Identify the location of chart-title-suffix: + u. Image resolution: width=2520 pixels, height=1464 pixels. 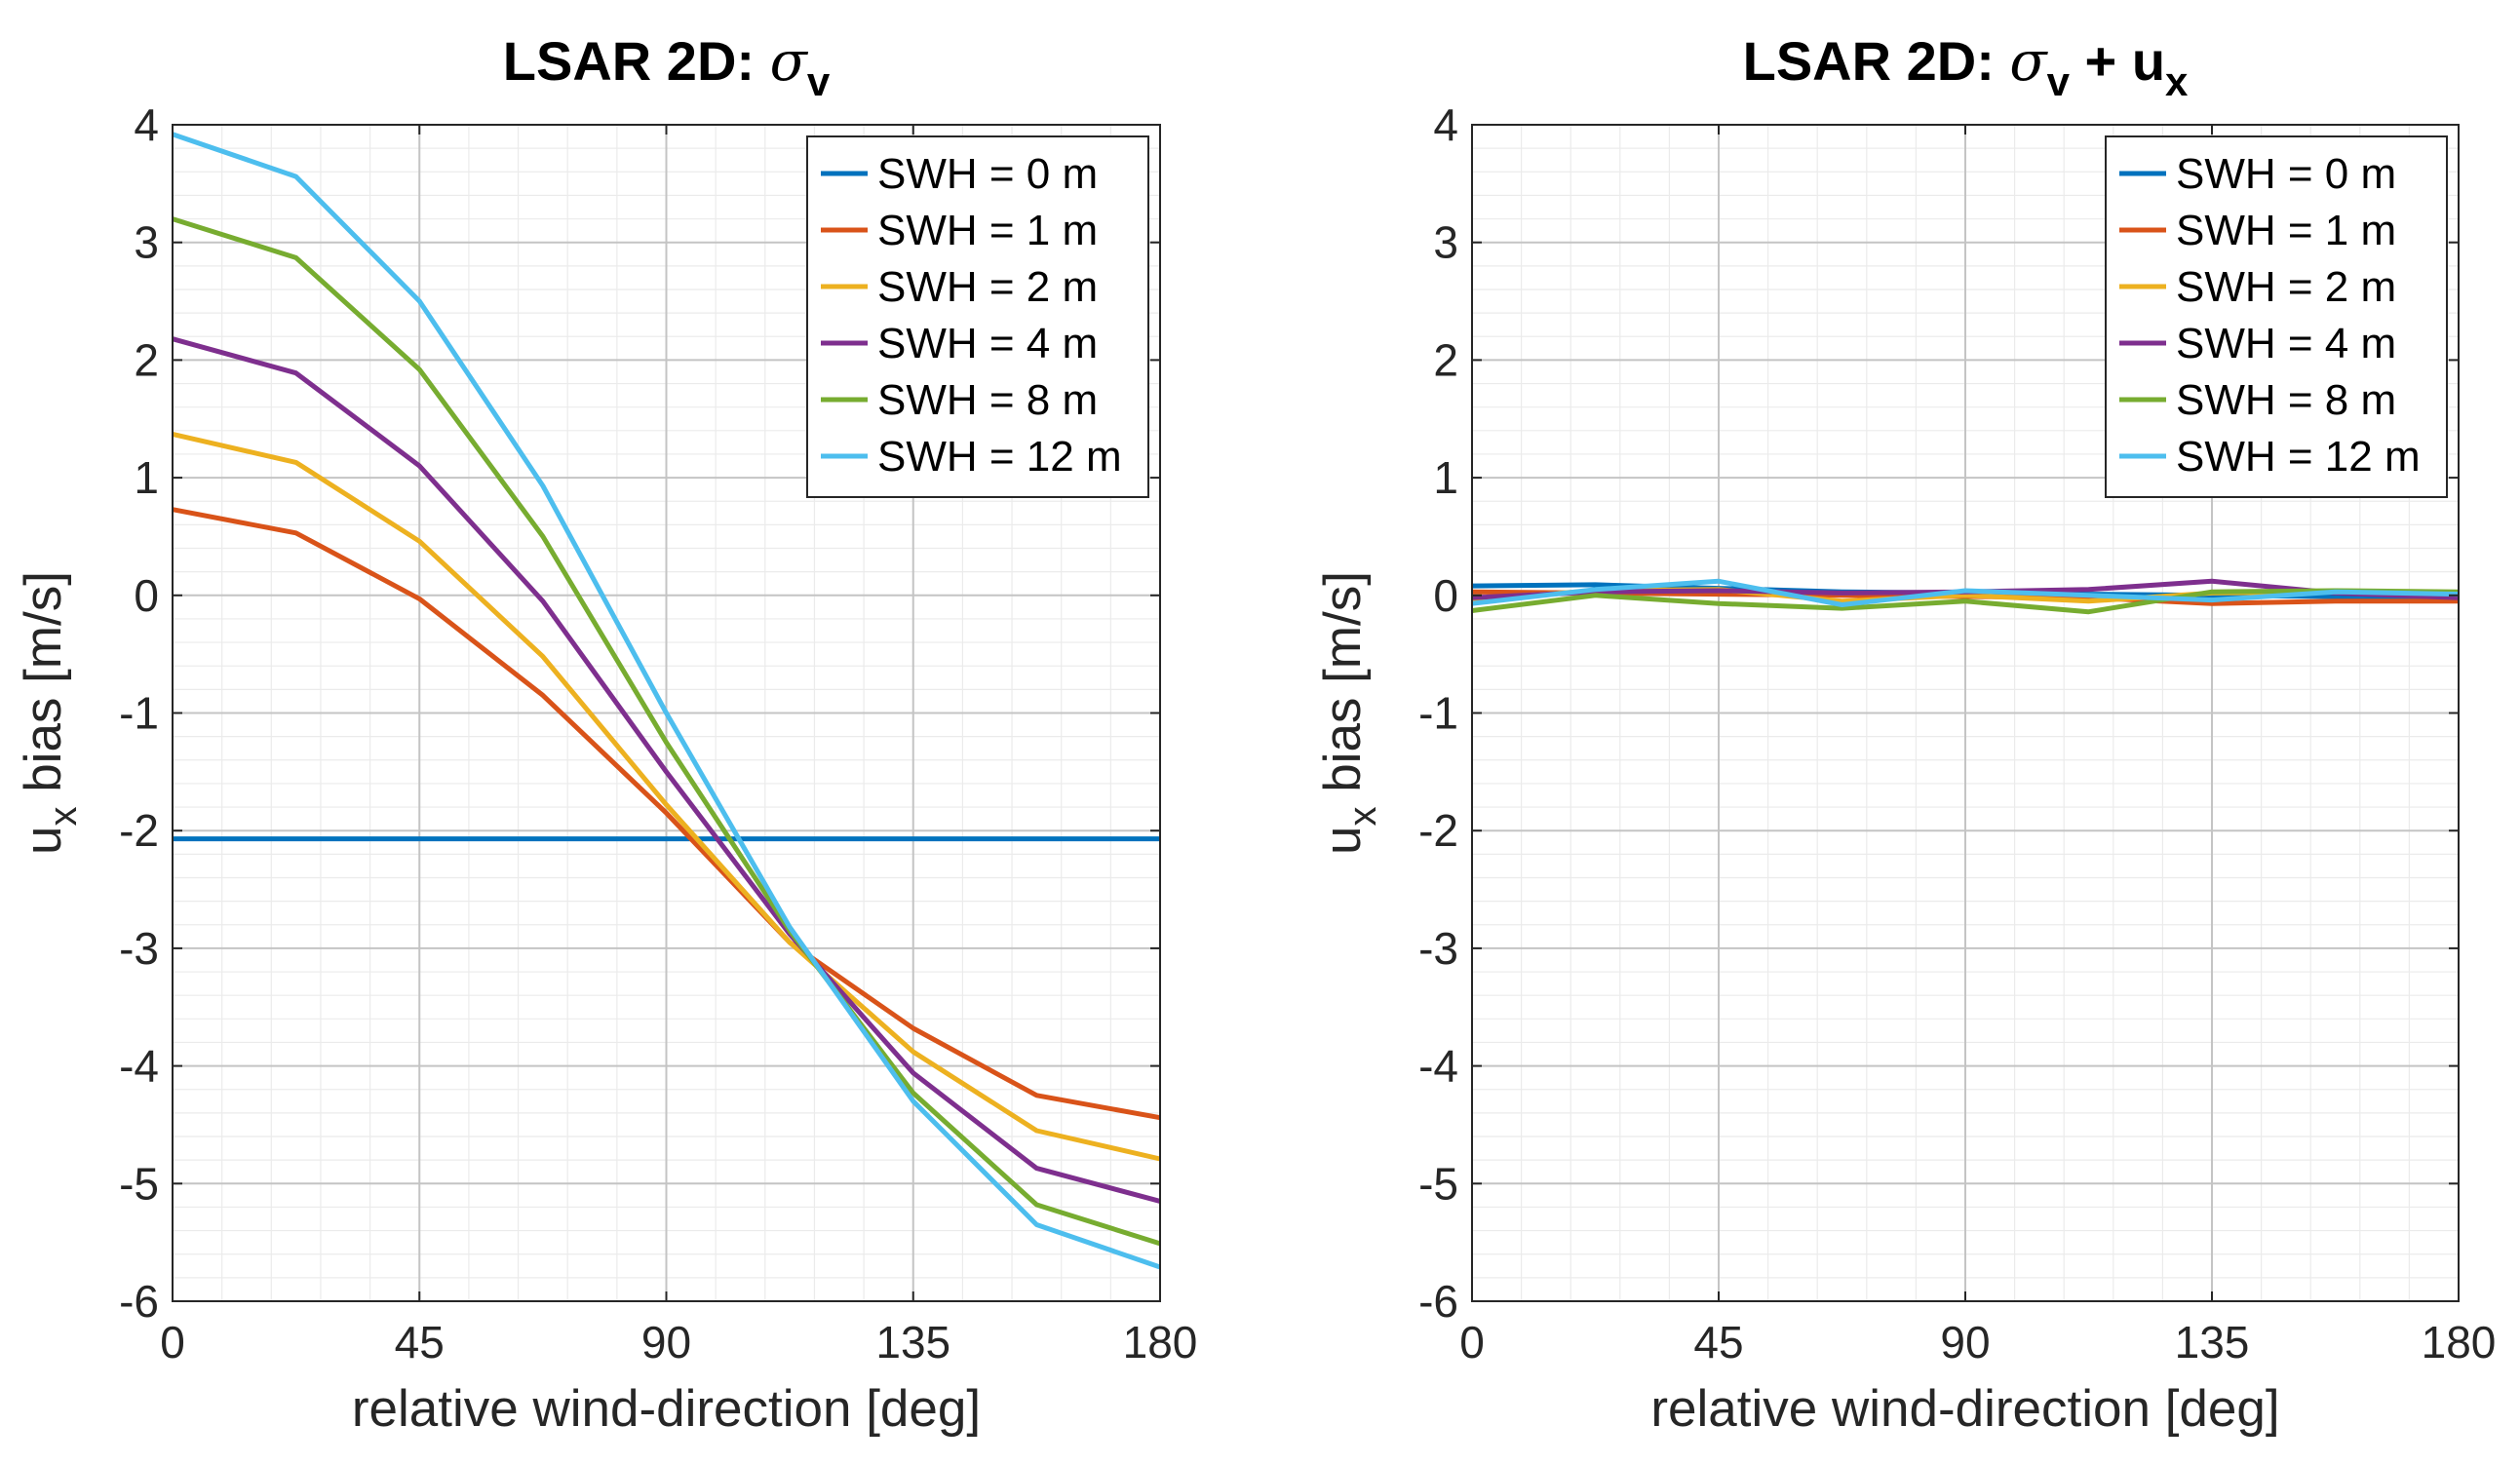
(2117, 61).